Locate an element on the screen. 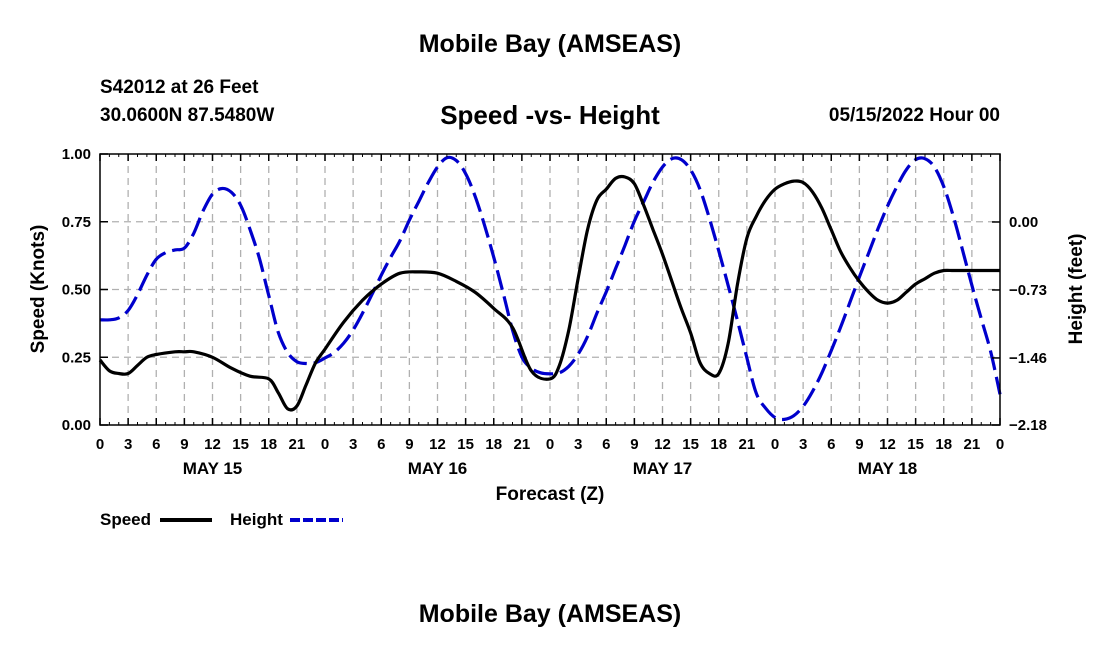  y-left-tick-label: 0.00 is located at coordinates (76, 425).